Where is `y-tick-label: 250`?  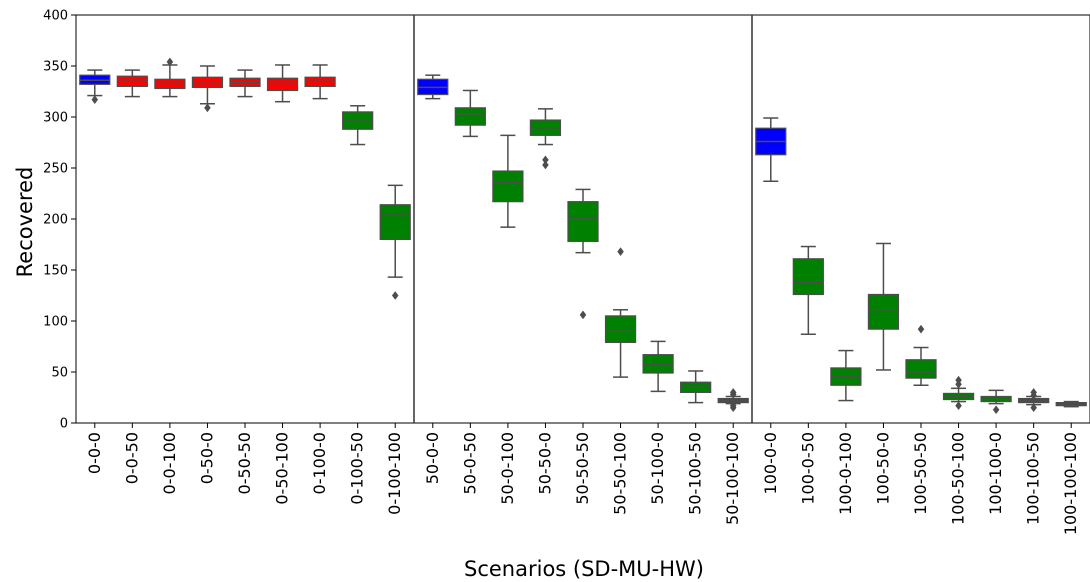 y-tick-label: 250 is located at coordinates (55, 169).